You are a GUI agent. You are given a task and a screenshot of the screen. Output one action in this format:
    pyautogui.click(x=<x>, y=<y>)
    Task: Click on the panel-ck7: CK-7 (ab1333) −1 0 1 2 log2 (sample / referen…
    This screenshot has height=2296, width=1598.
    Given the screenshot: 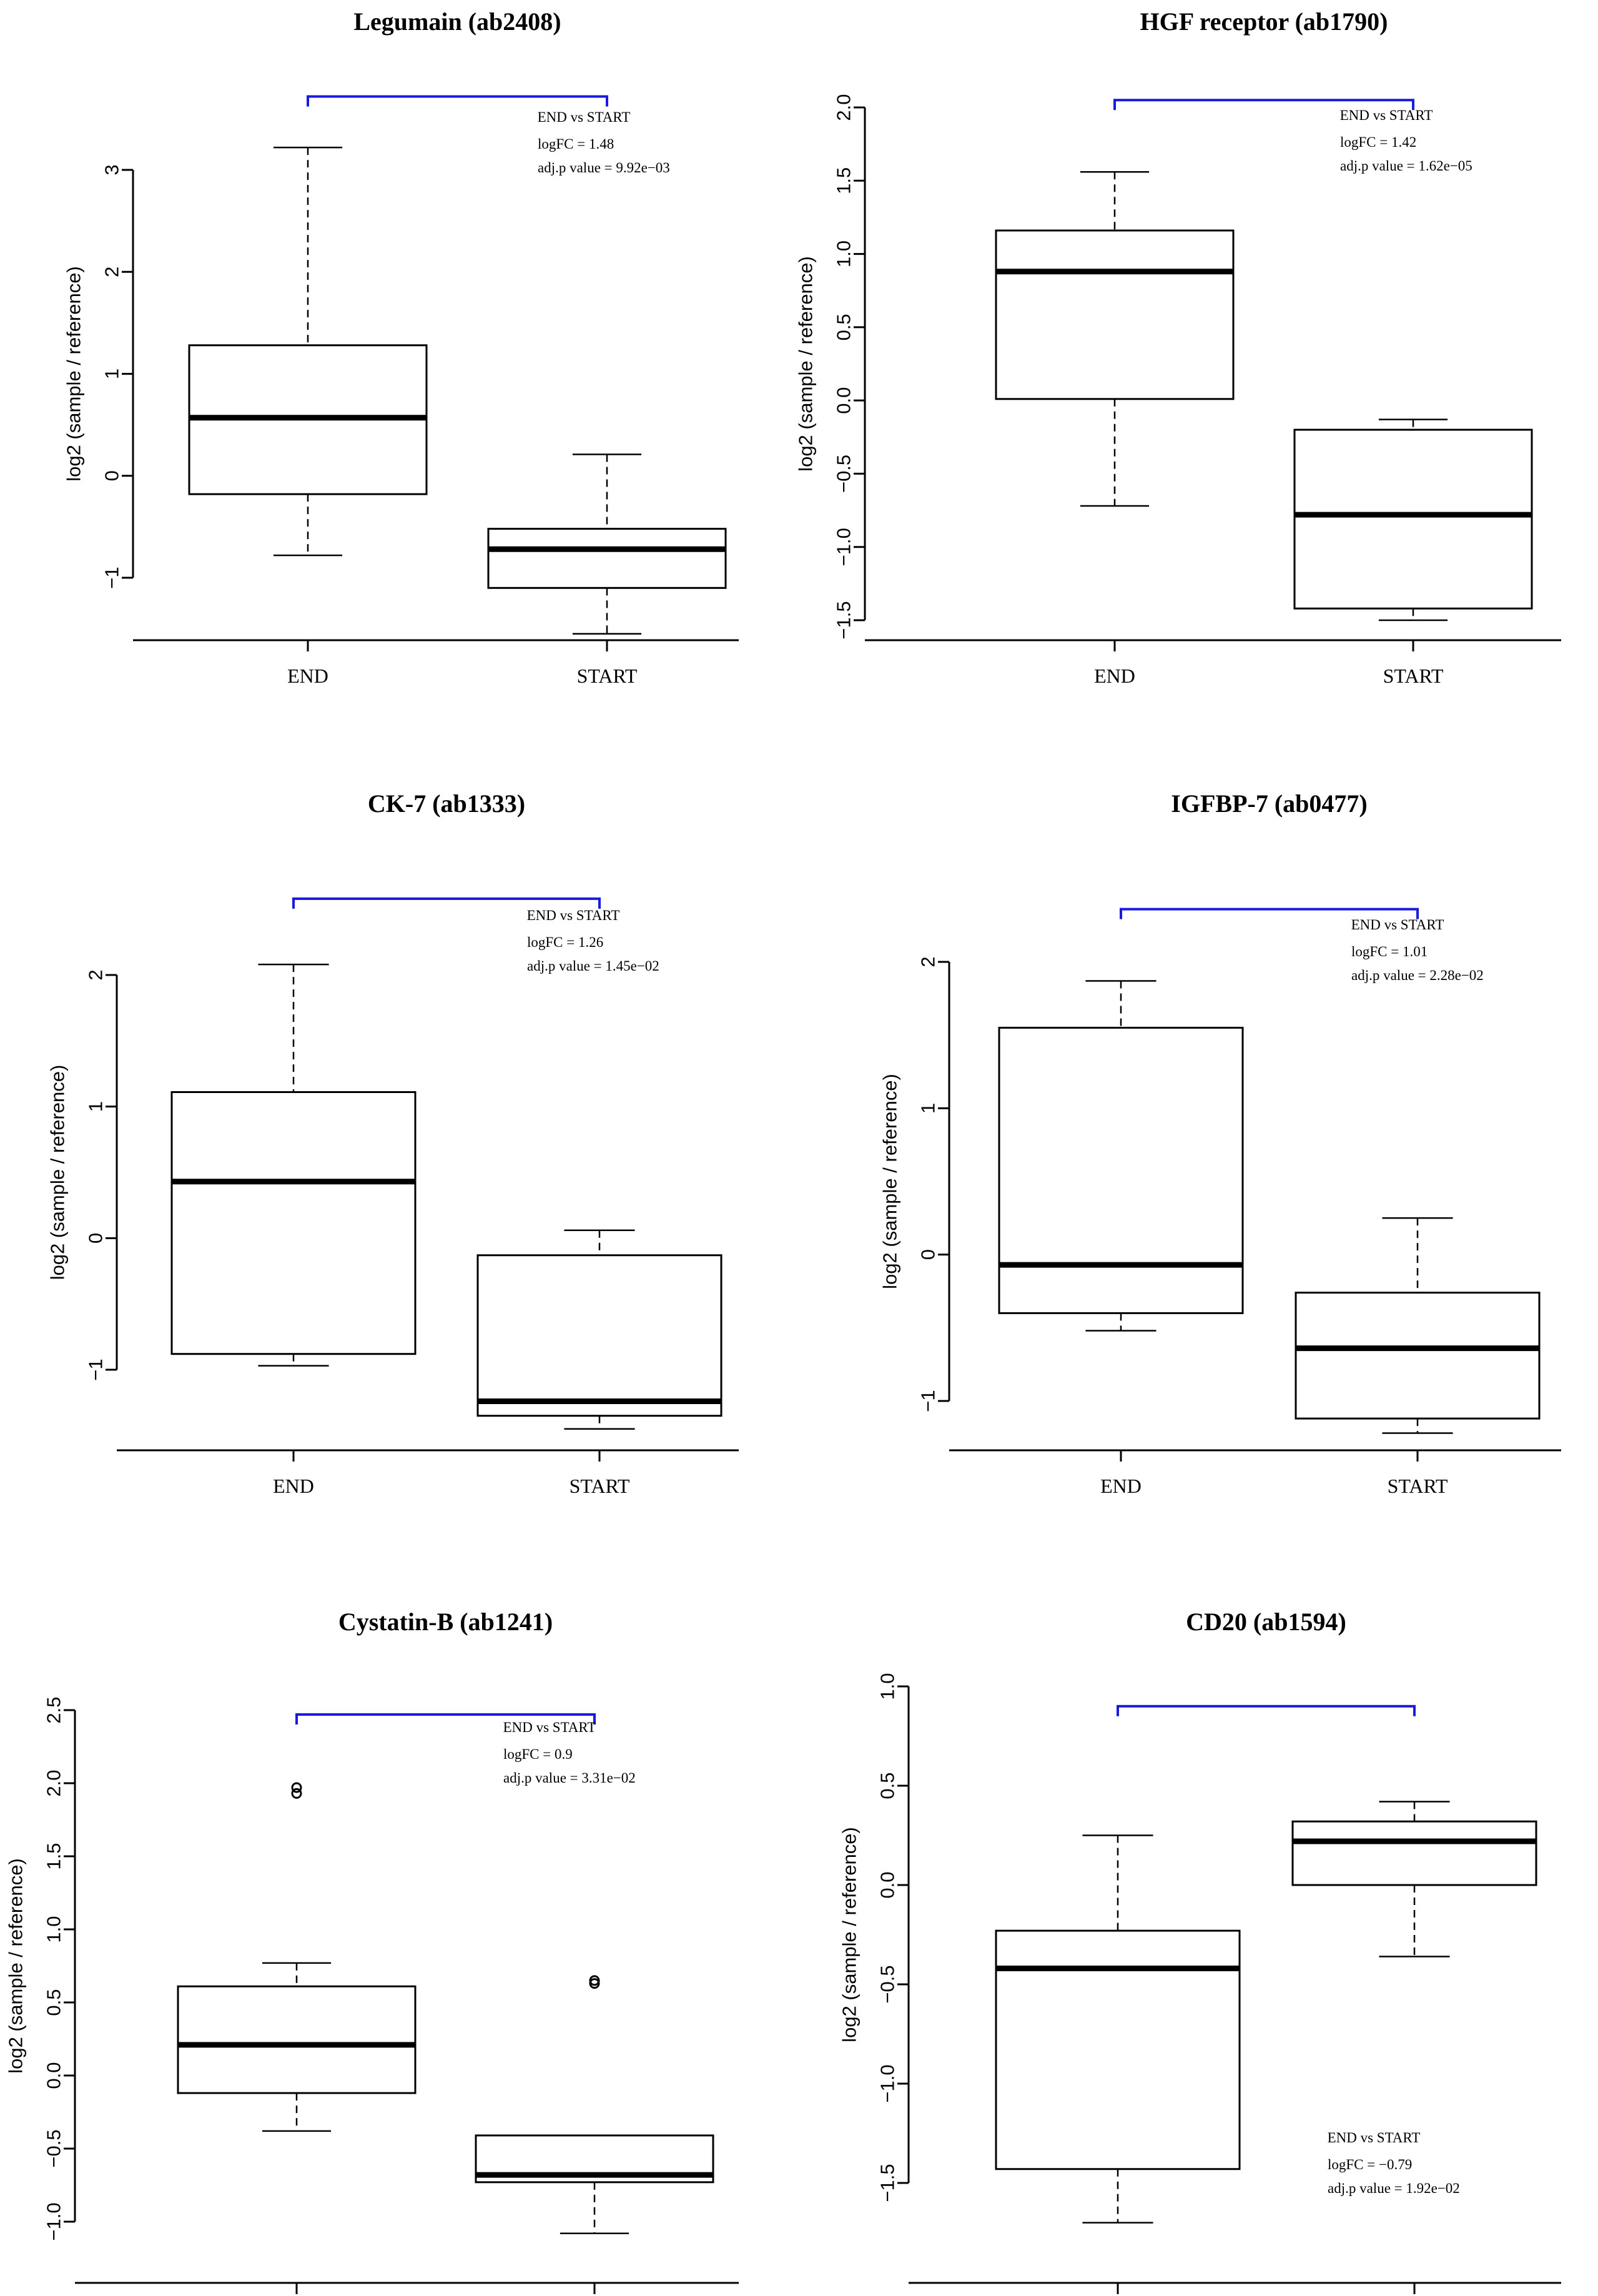 What is the action you would take?
    pyautogui.click(x=393, y=1143)
    